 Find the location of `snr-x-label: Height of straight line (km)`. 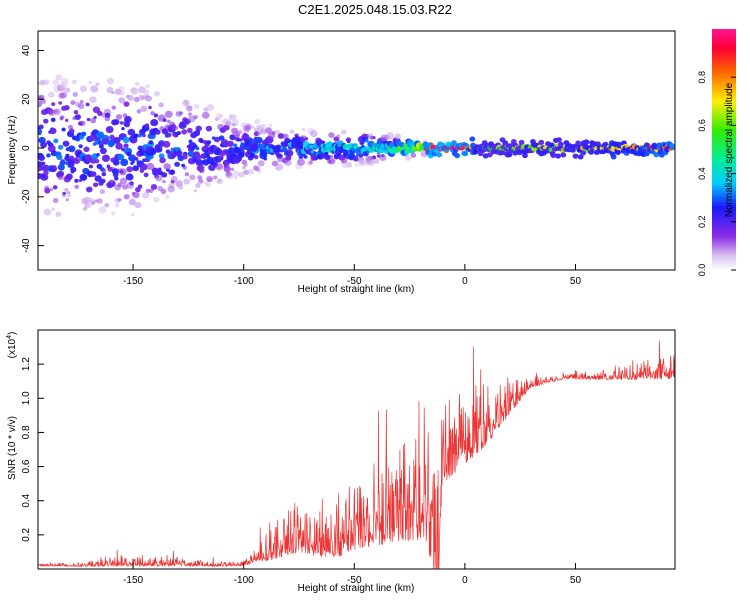

snr-x-label: Height of straight line (km) is located at coordinates (356, 588).